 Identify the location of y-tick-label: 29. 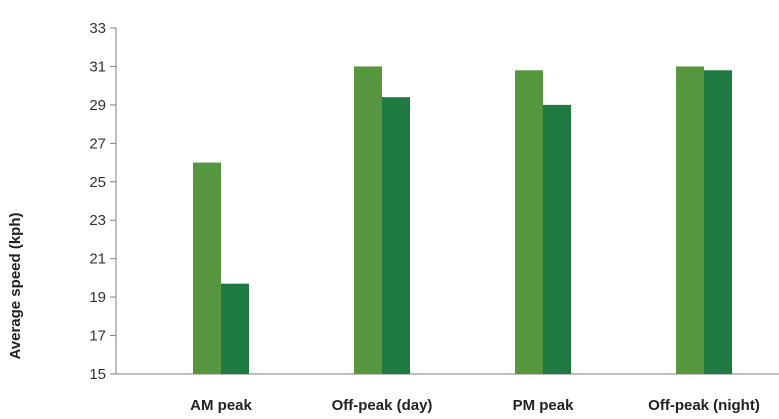
(97, 105).